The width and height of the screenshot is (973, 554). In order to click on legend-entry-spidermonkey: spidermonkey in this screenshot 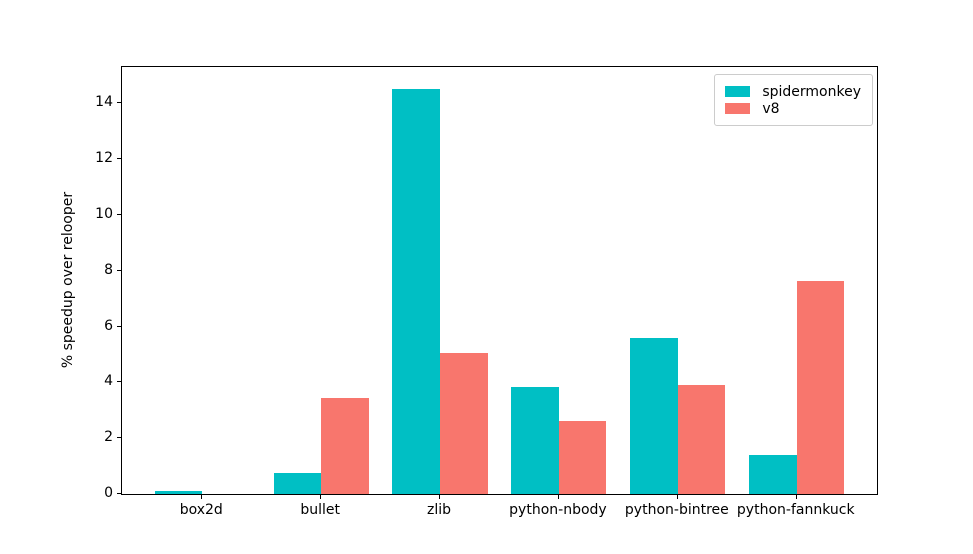, I will do `click(793, 91)`.